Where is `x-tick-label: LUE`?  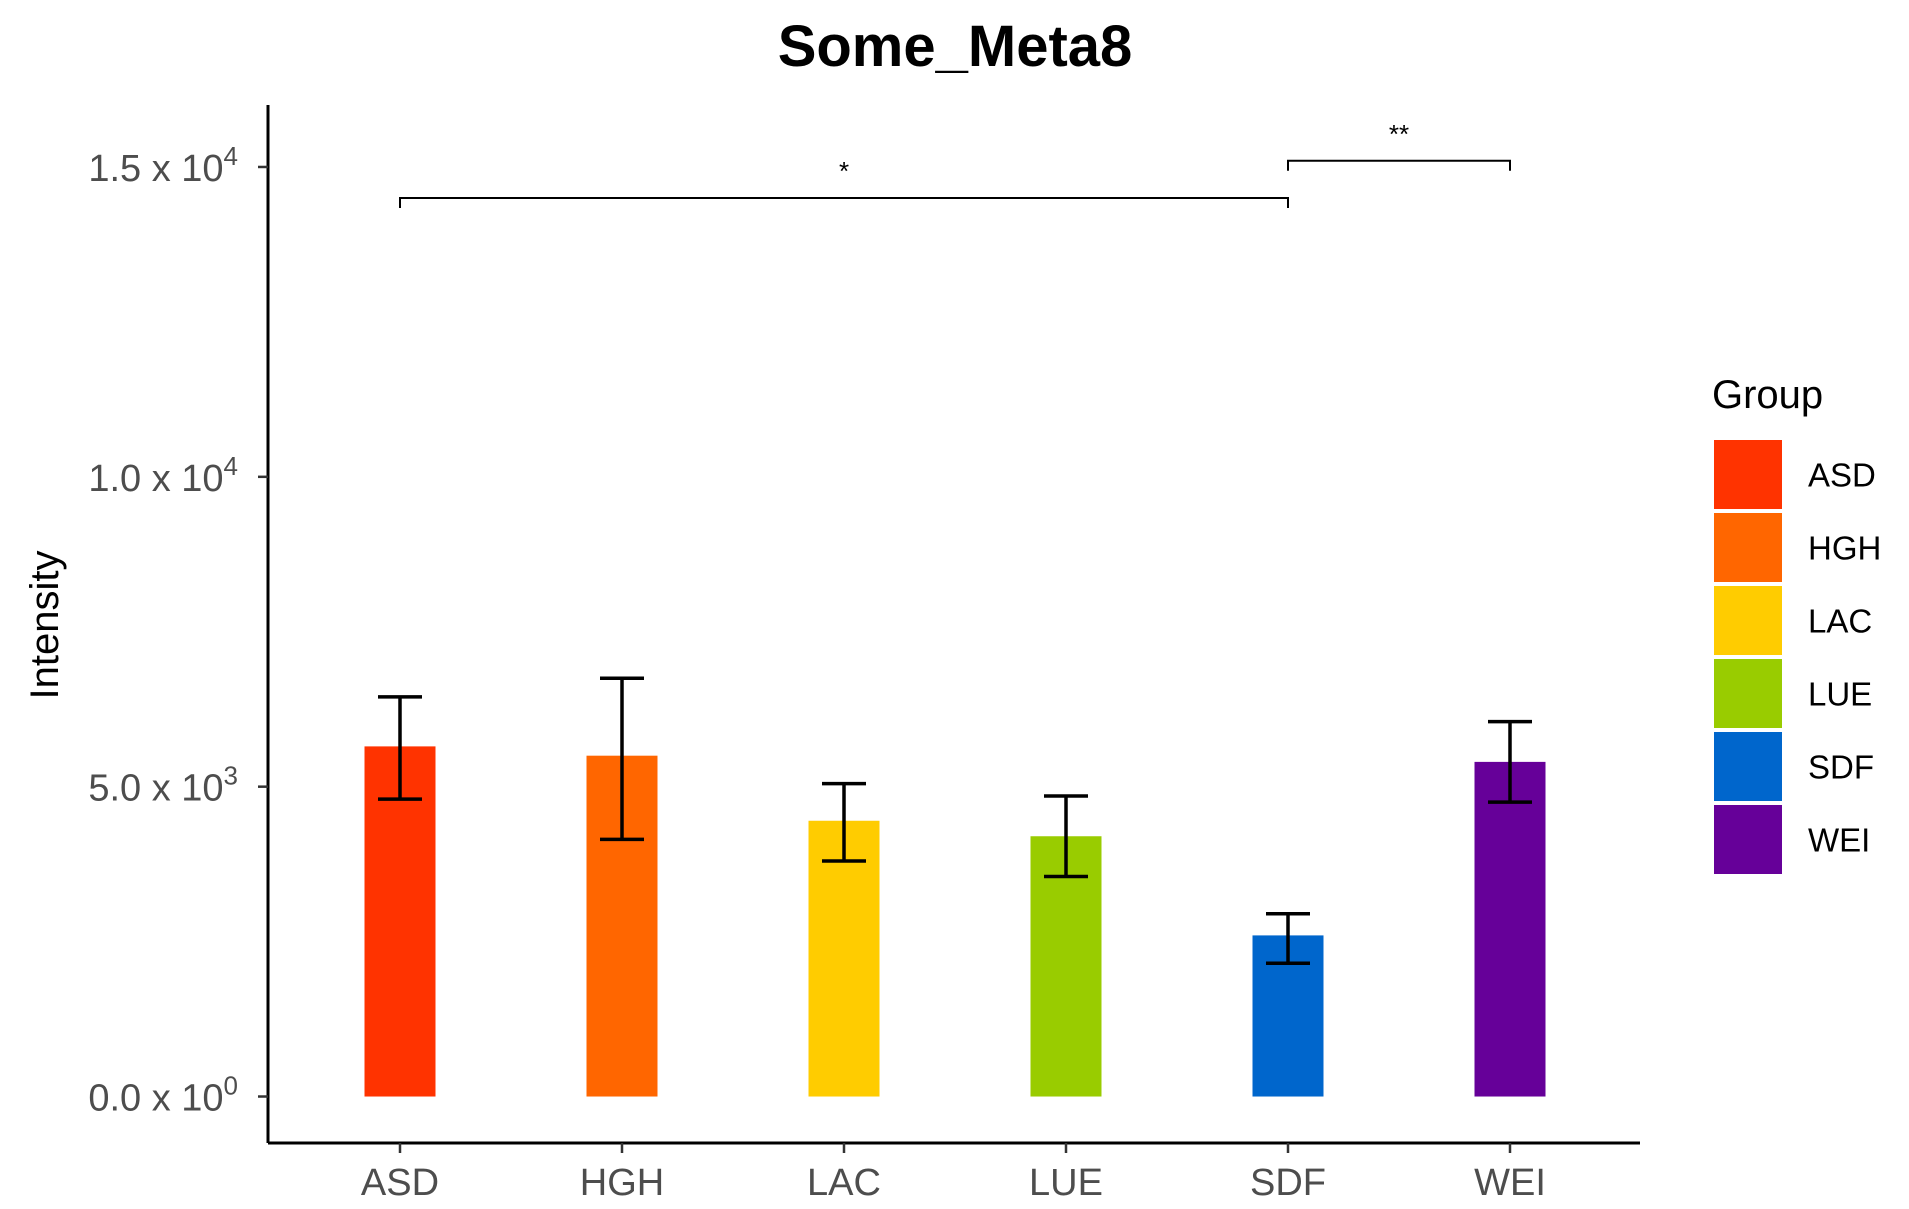
x-tick-label: LUE is located at coordinates (1066, 1183).